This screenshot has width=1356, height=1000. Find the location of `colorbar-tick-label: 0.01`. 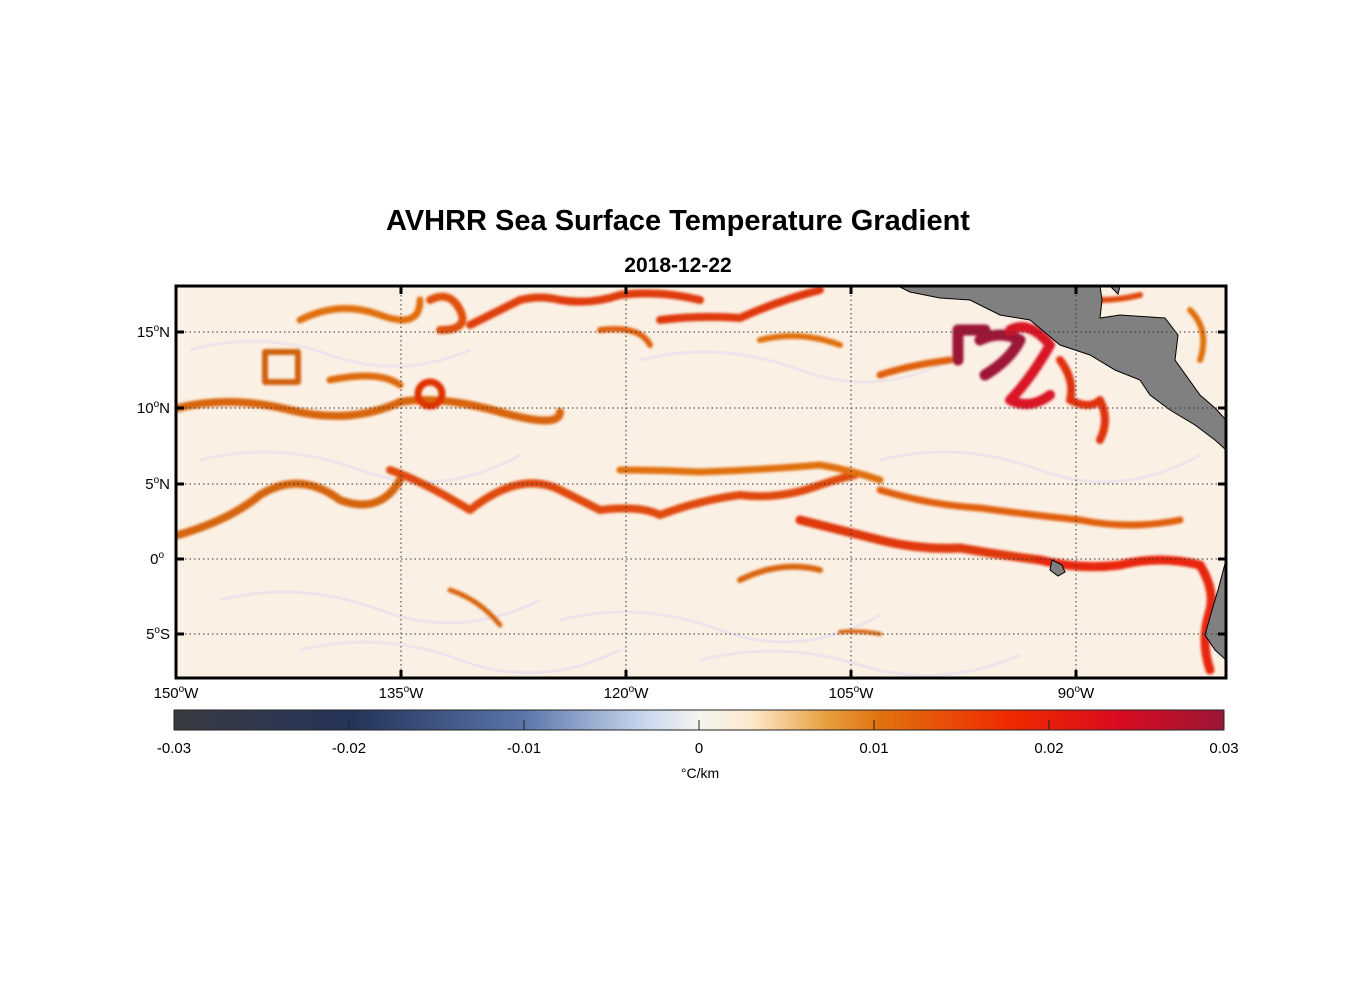

colorbar-tick-label: 0.01 is located at coordinates (874, 748).